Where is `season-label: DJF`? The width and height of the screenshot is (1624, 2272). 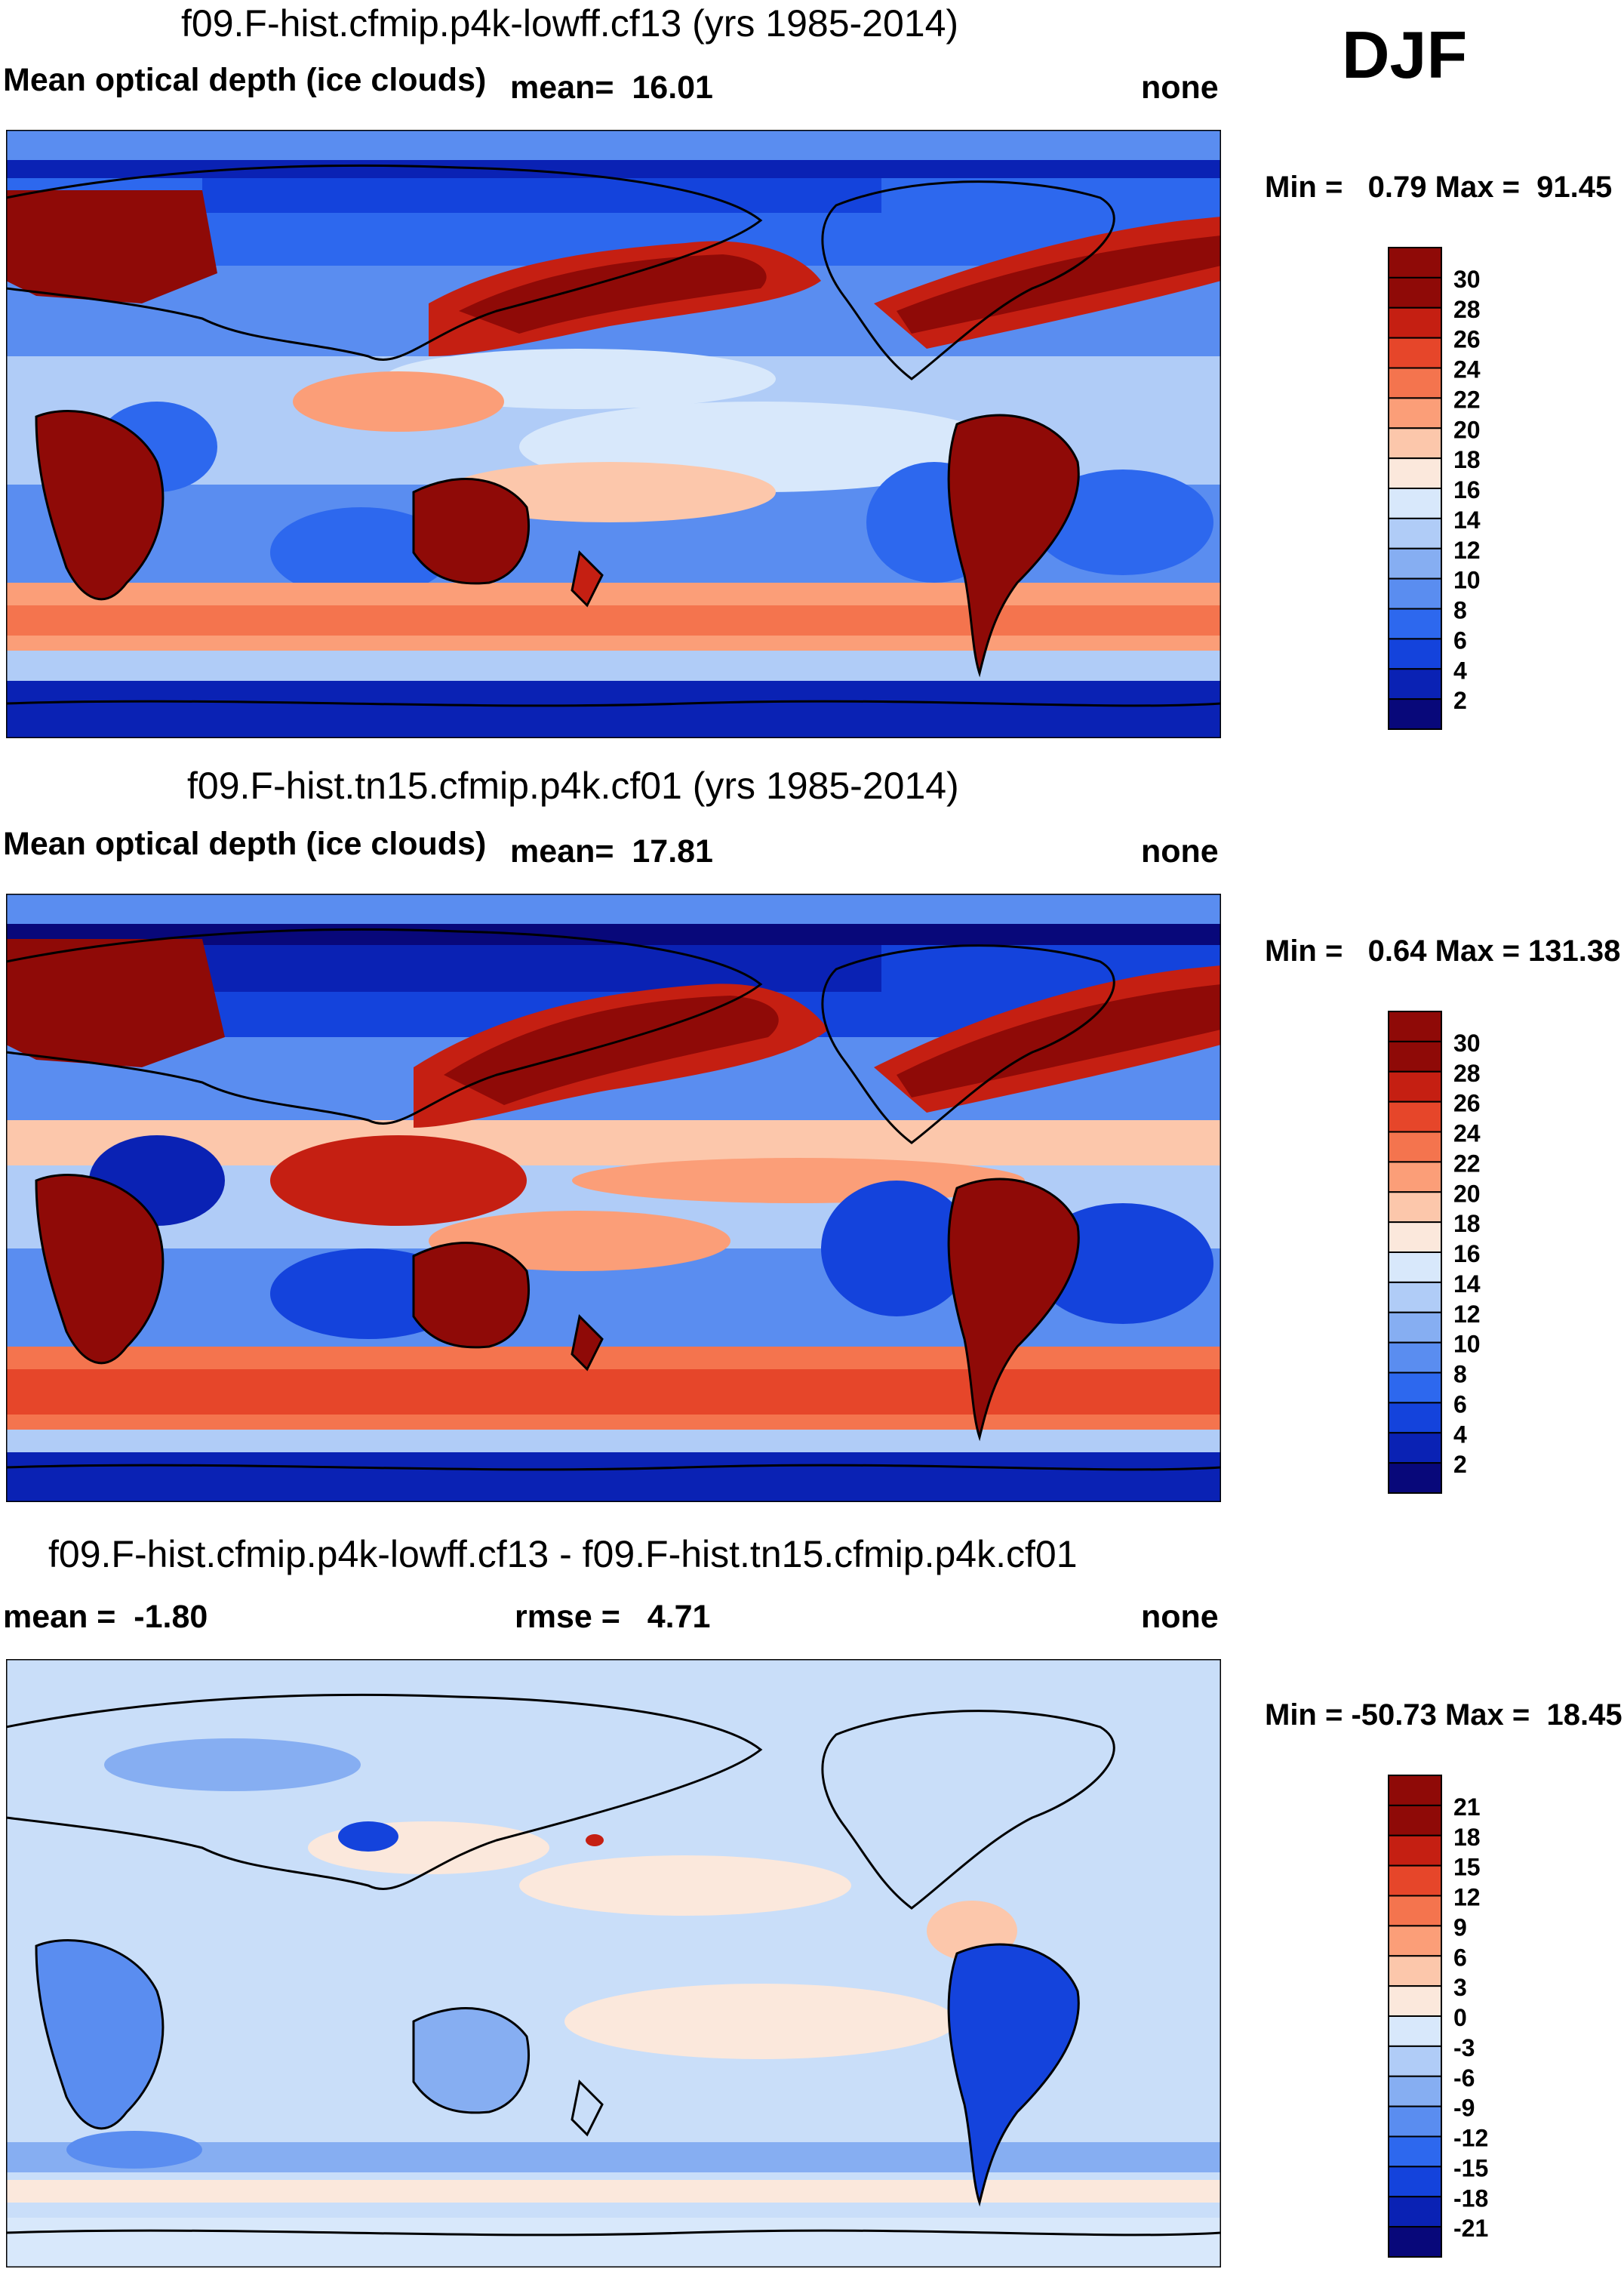
season-label: DJF is located at coordinates (1405, 54).